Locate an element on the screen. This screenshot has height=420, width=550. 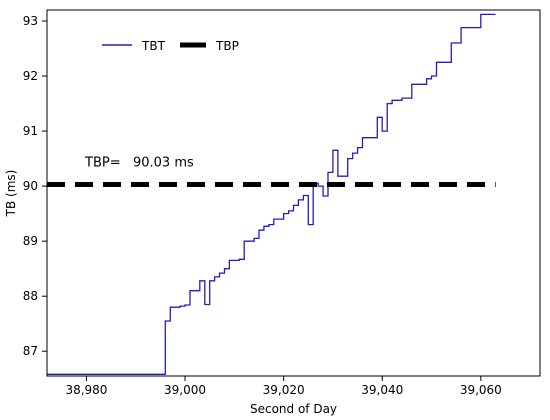
x-tick-label: 39,020 is located at coordinates (284, 390).